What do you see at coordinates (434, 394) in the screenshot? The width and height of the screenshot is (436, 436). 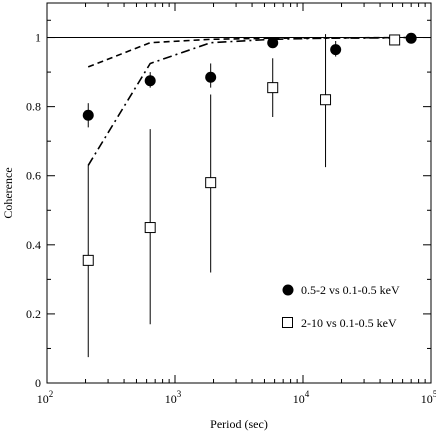 I see `x-tick-exponent: 5` at bounding box center [434, 394].